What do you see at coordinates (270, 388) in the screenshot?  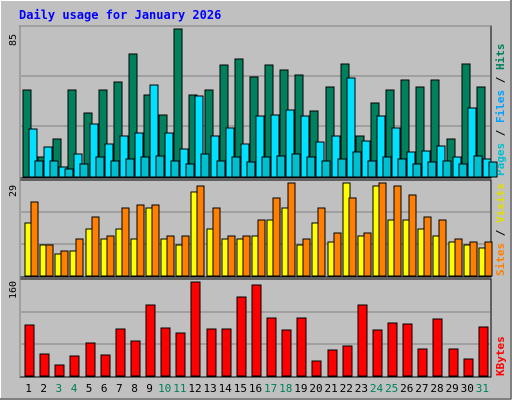 I see `x-label-day-17: 17` at bounding box center [270, 388].